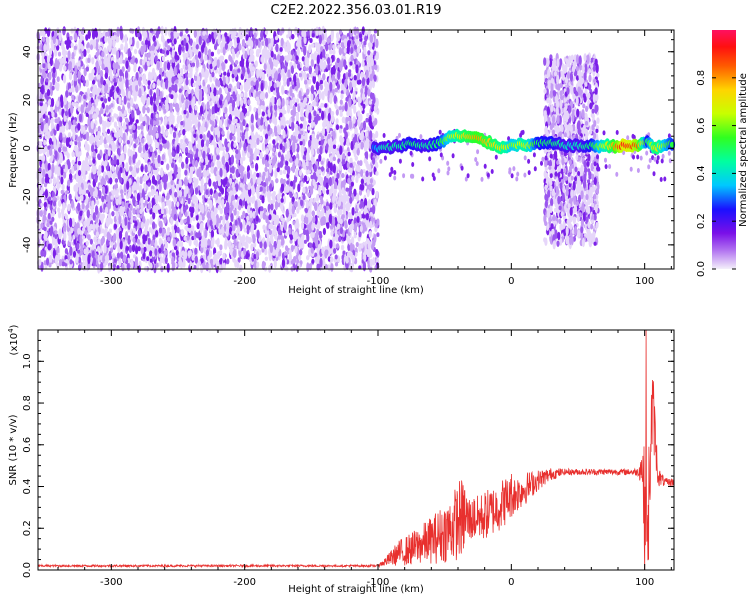 This screenshot has width=750, height=600. What do you see at coordinates (355, 10) in the screenshot?
I see `figure-title: C2E2.2022.356.03.01.R19` at bounding box center [355, 10].